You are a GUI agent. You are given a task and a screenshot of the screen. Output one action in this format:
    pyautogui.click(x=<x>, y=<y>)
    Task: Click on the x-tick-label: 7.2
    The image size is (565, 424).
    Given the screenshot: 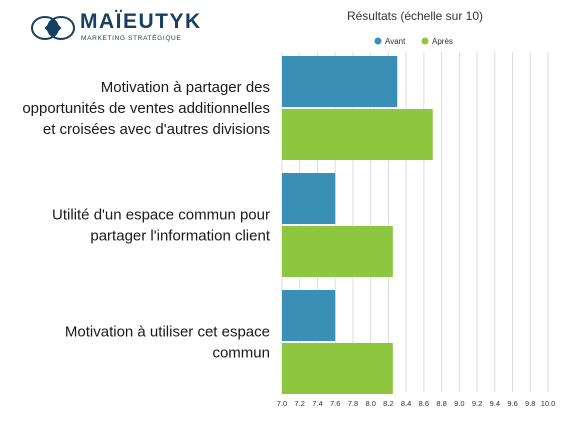 What is the action you would take?
    pyautogui.click(x=300, y=403)
    